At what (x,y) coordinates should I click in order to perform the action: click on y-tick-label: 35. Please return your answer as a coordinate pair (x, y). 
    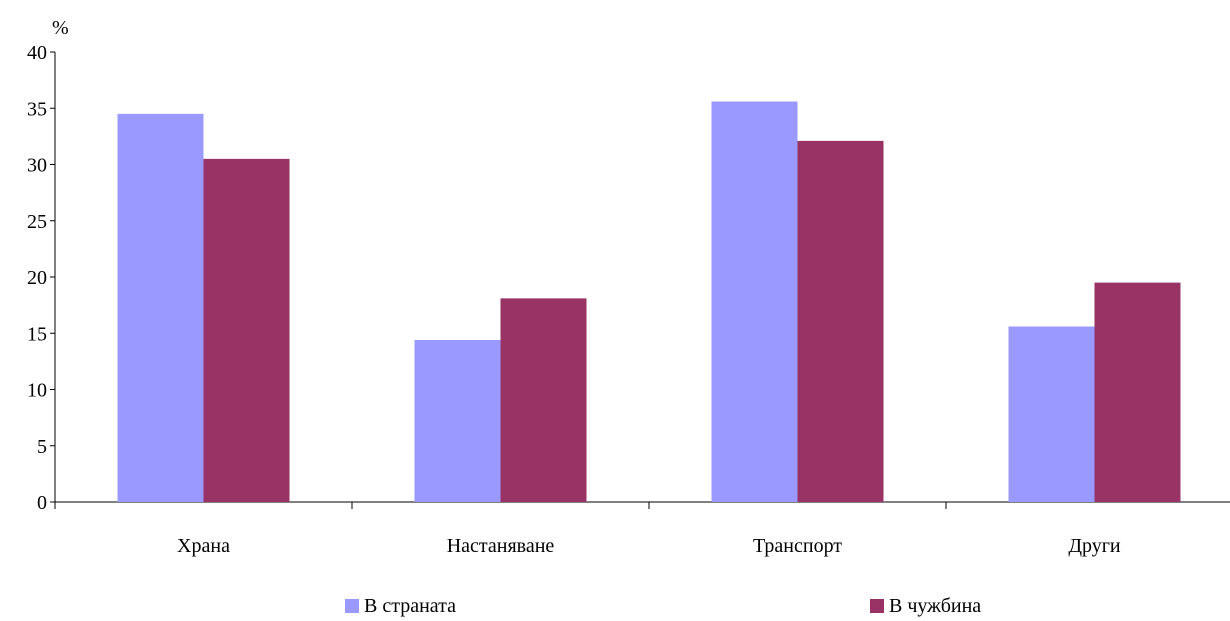
    Looking at the image, I should click on (37, 109).